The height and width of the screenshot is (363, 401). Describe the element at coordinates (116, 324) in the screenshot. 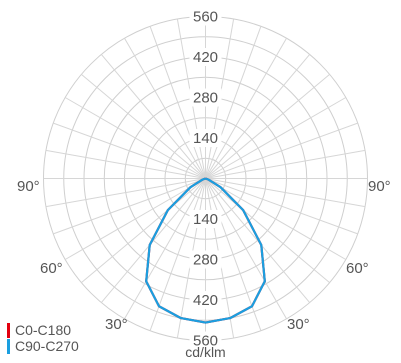

I see `angle-label-lower-left: 30°` at that location.